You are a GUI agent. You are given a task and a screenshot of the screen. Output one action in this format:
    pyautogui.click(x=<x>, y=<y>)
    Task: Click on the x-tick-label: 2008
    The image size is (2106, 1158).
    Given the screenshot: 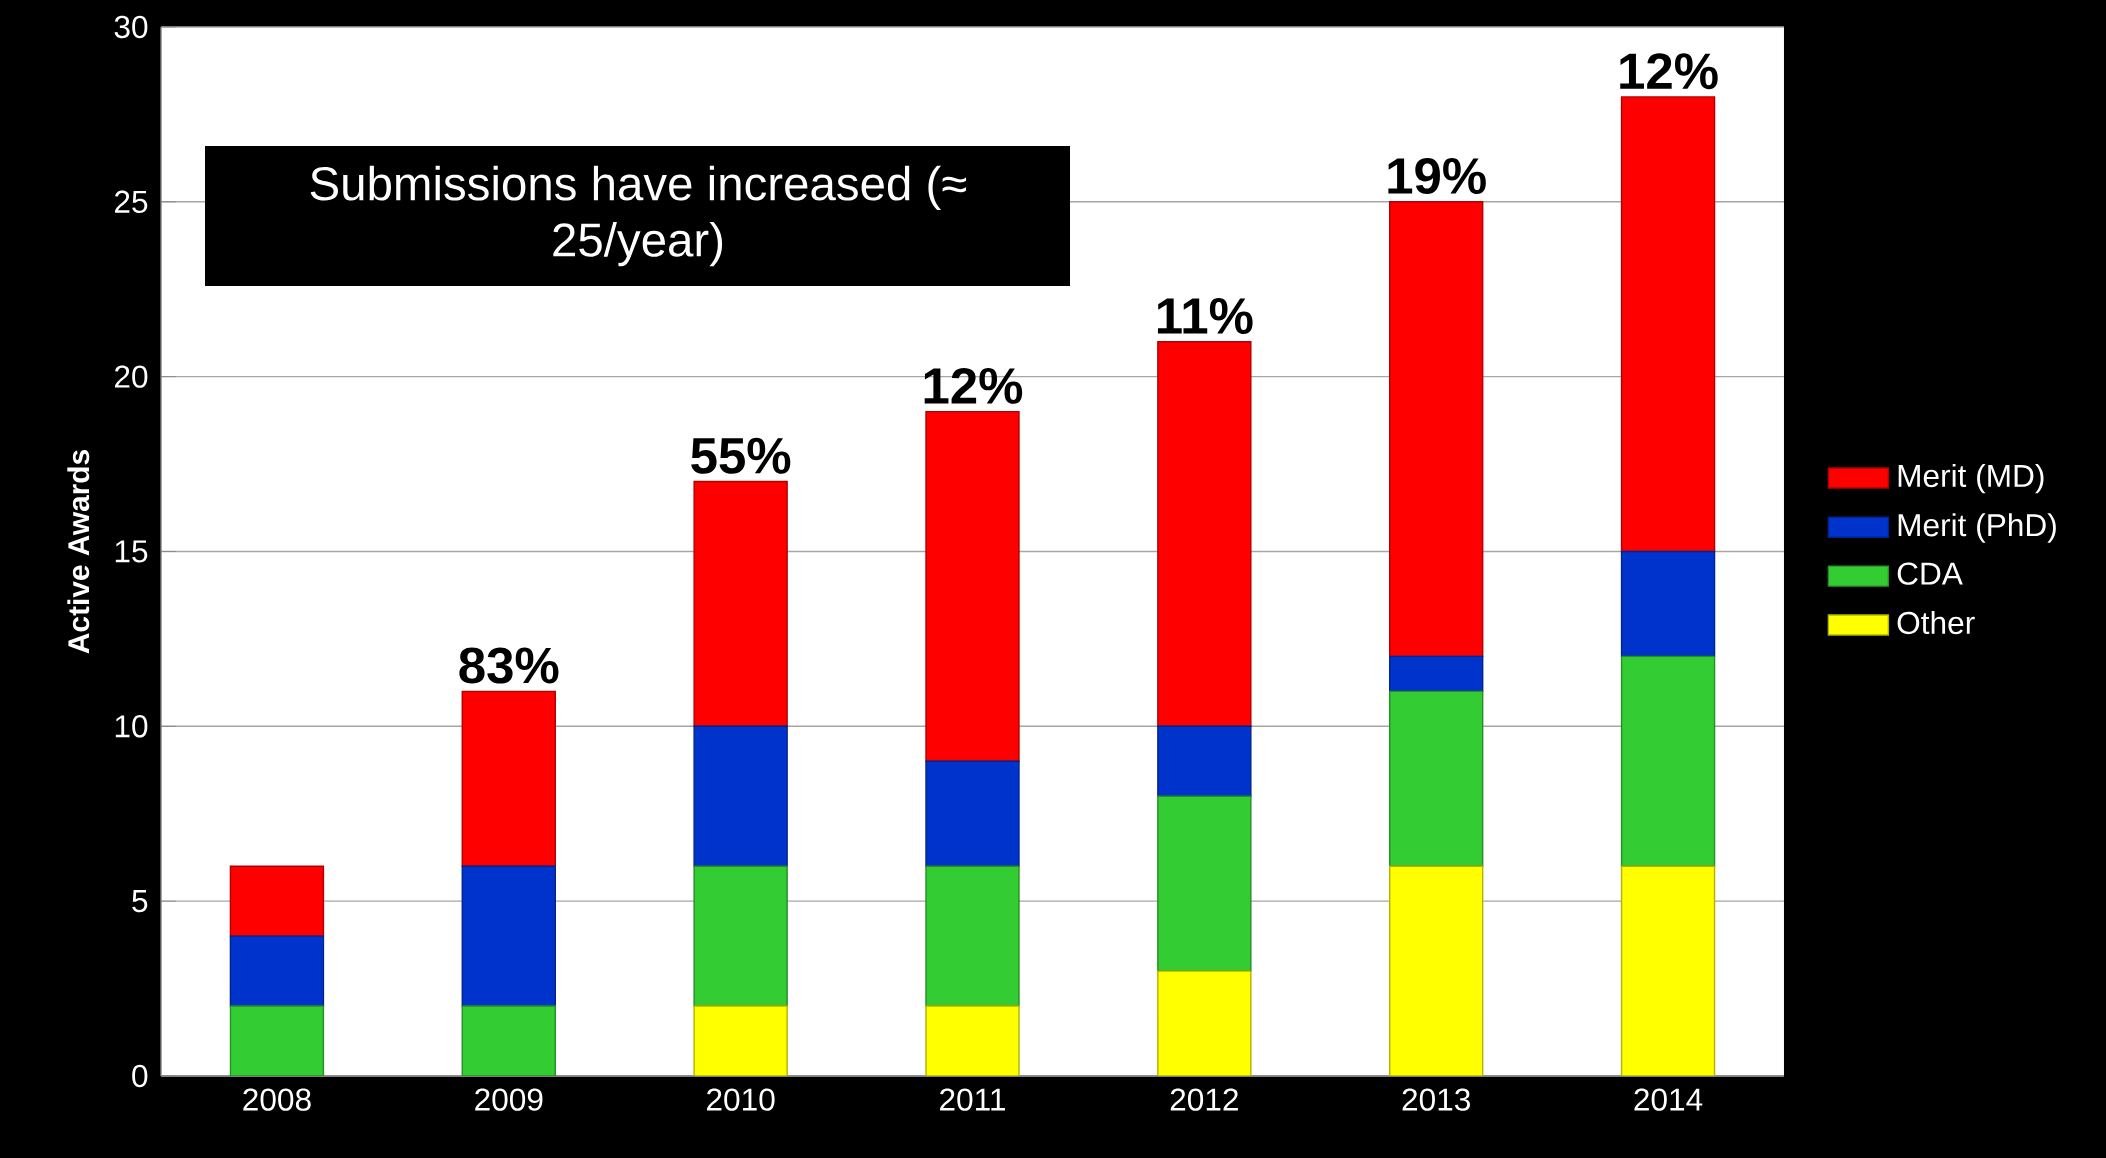 What is the action you would take?
    pyautogui.click(x=277, y=1099)
    